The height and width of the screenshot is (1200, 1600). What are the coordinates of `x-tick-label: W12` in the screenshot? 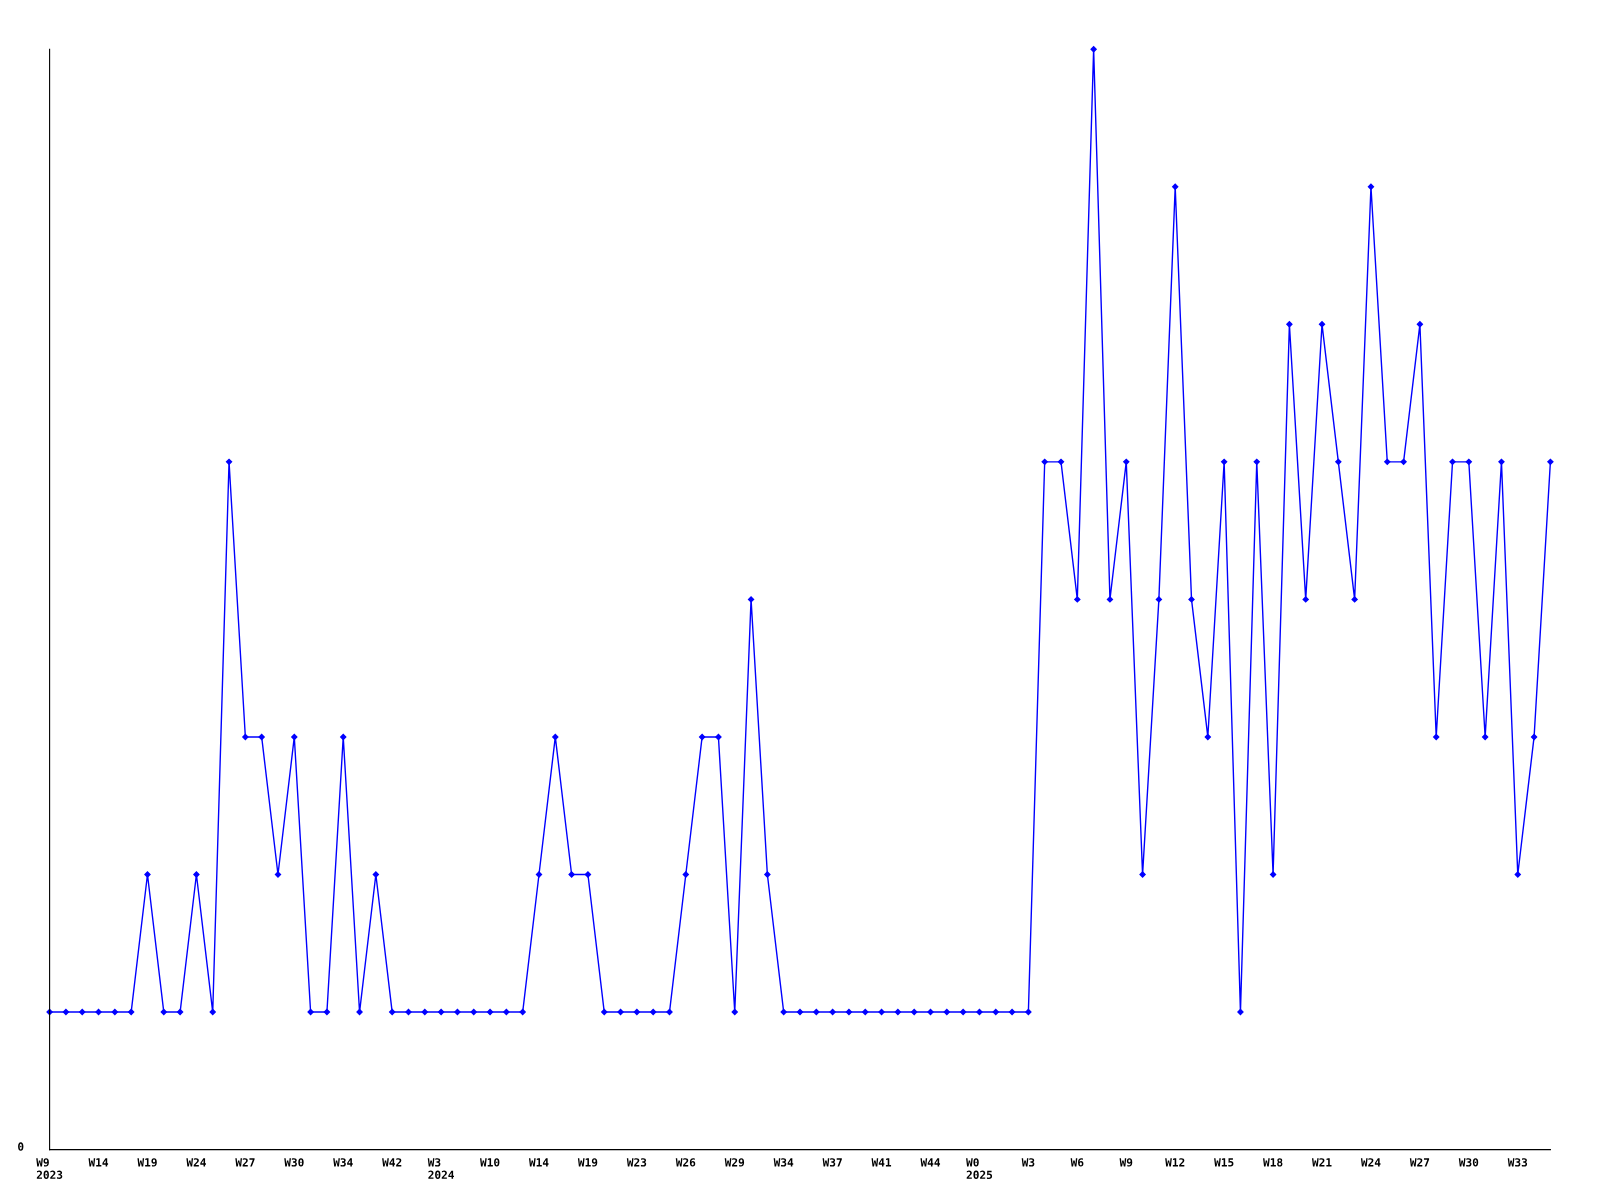 It's located at (1175, 1162).